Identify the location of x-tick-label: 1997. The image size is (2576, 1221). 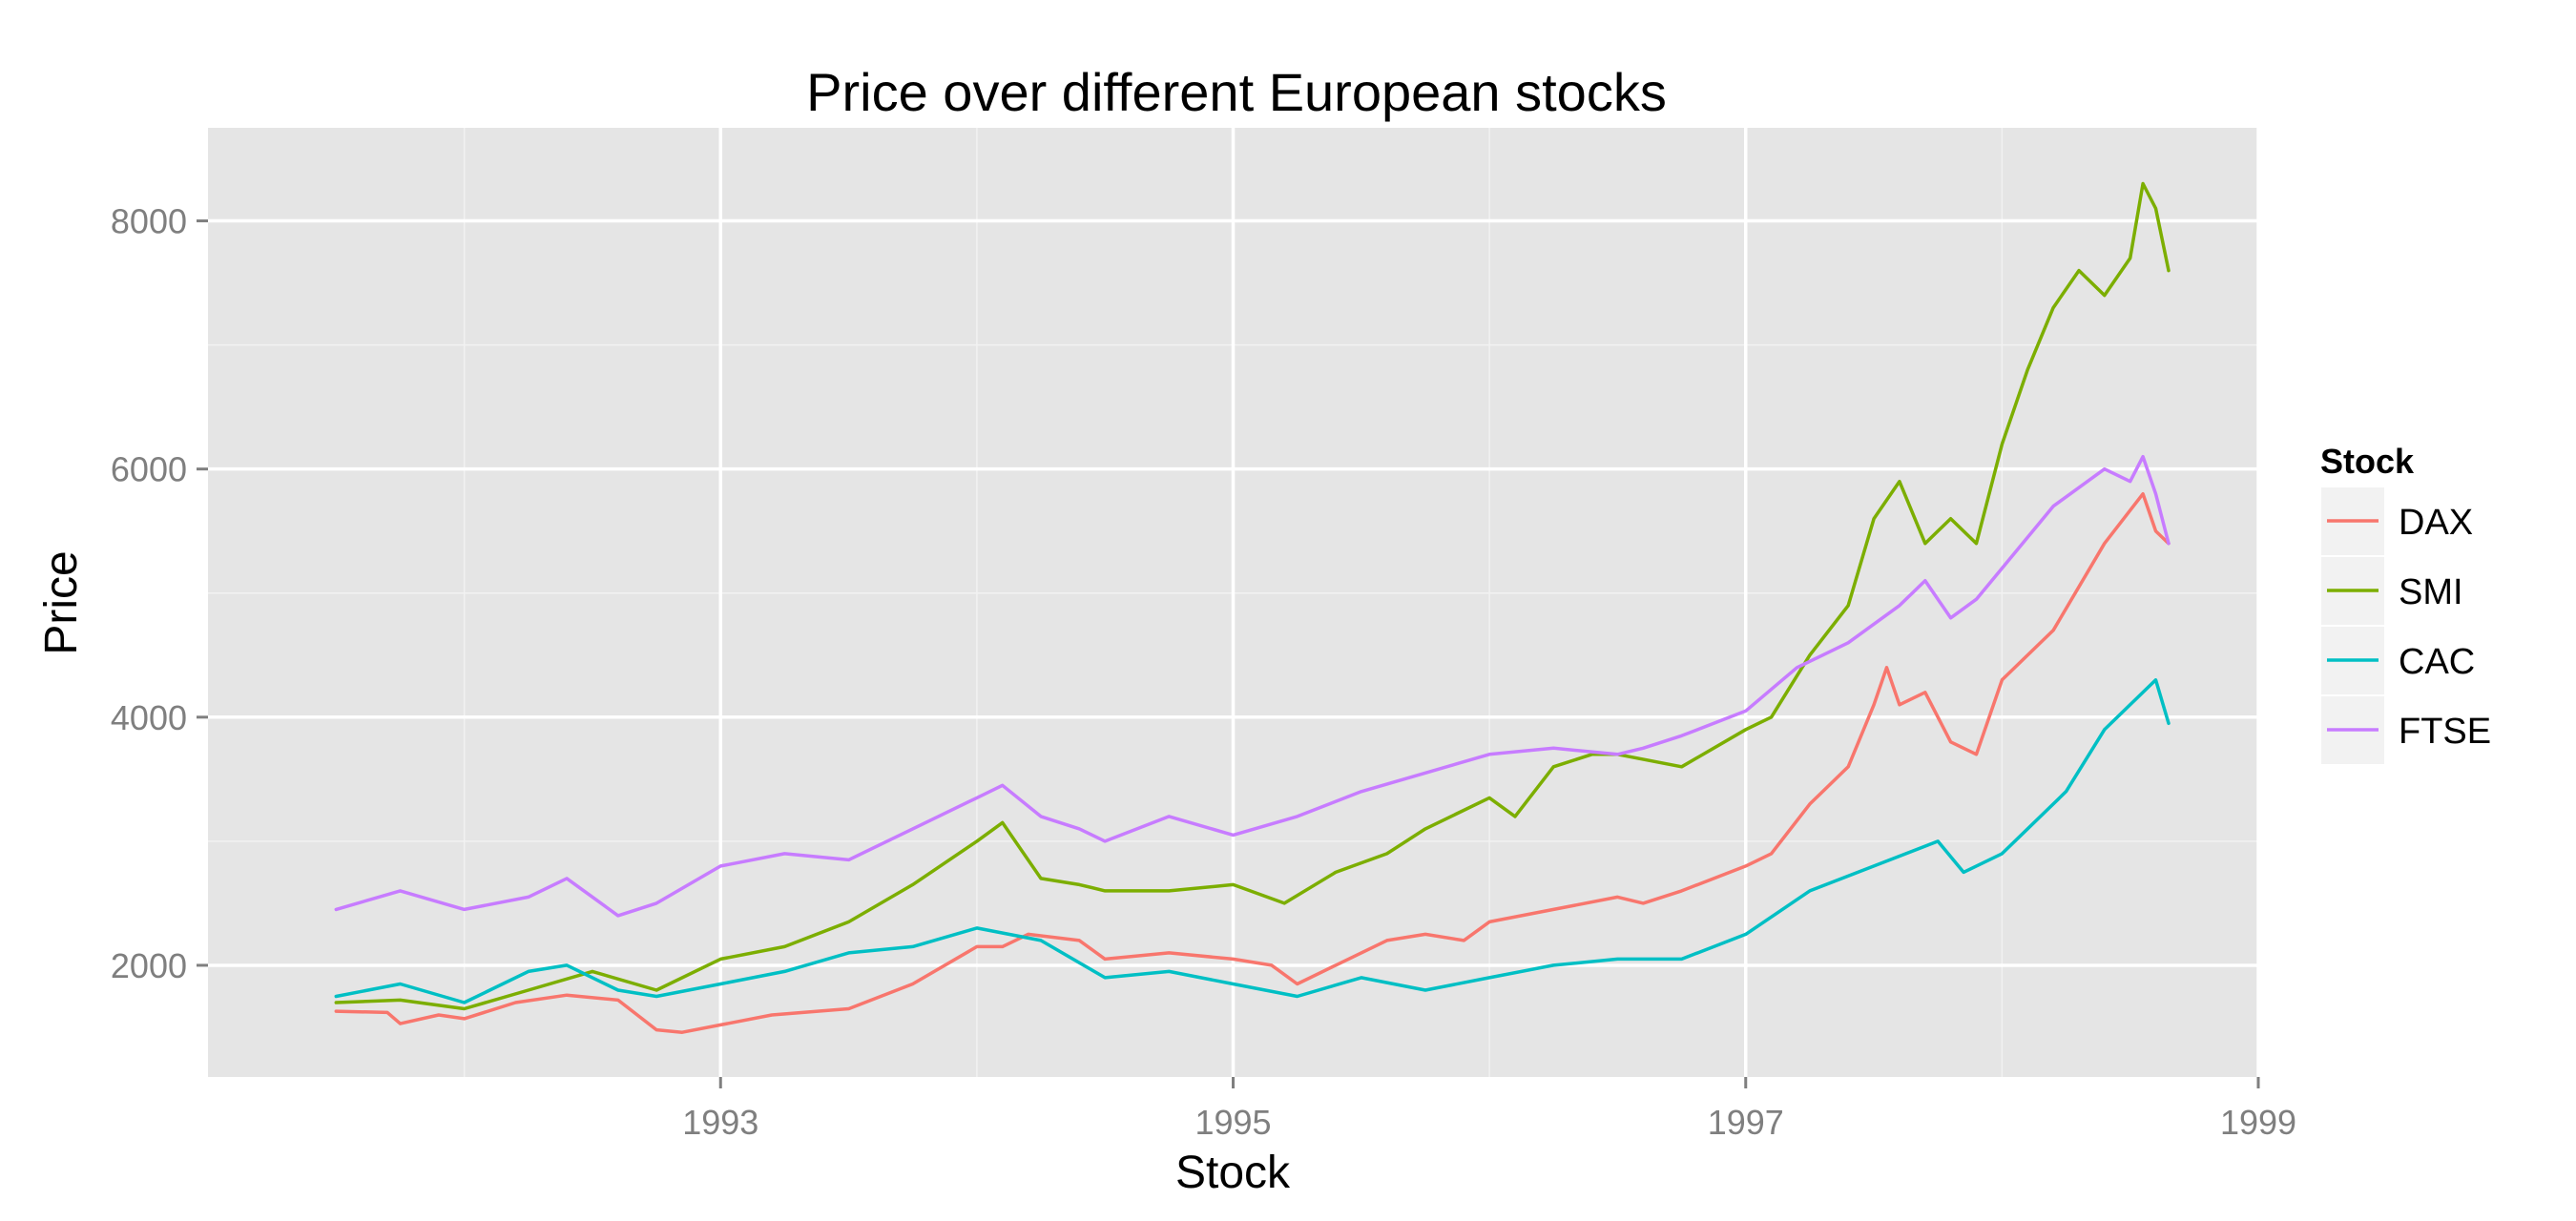
(1746, 1122).